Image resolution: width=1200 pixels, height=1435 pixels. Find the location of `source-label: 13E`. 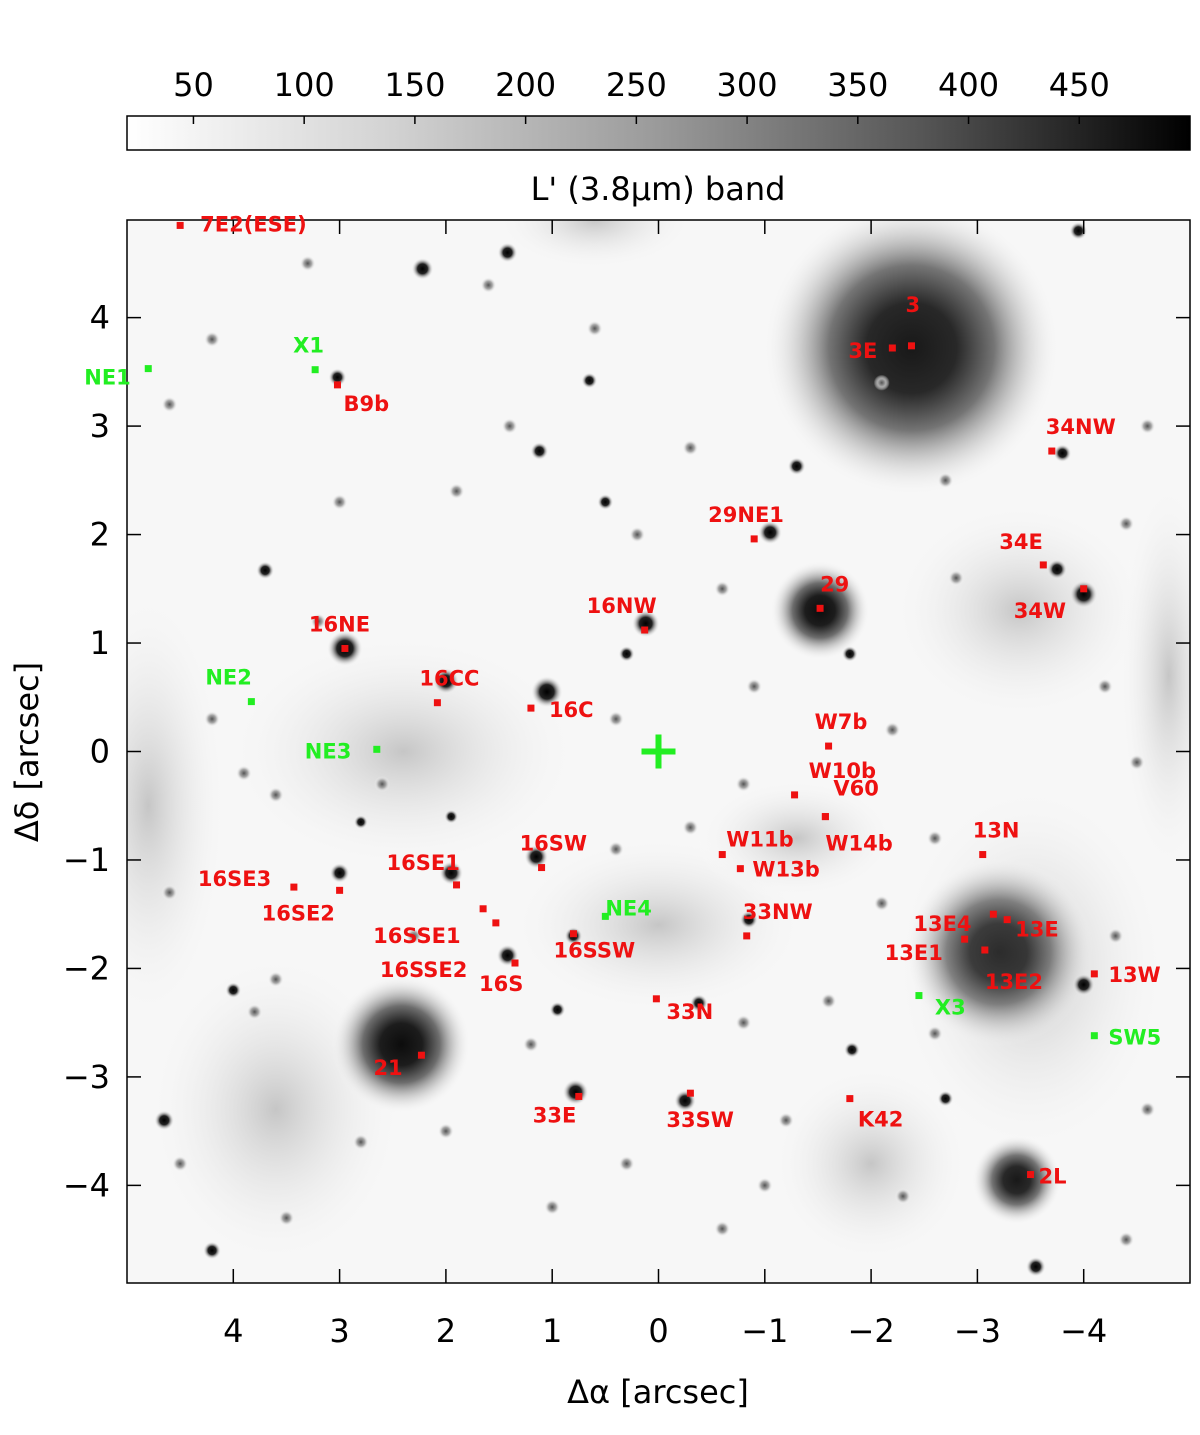

source-label: 13E is located at coordinates (1037, 930).